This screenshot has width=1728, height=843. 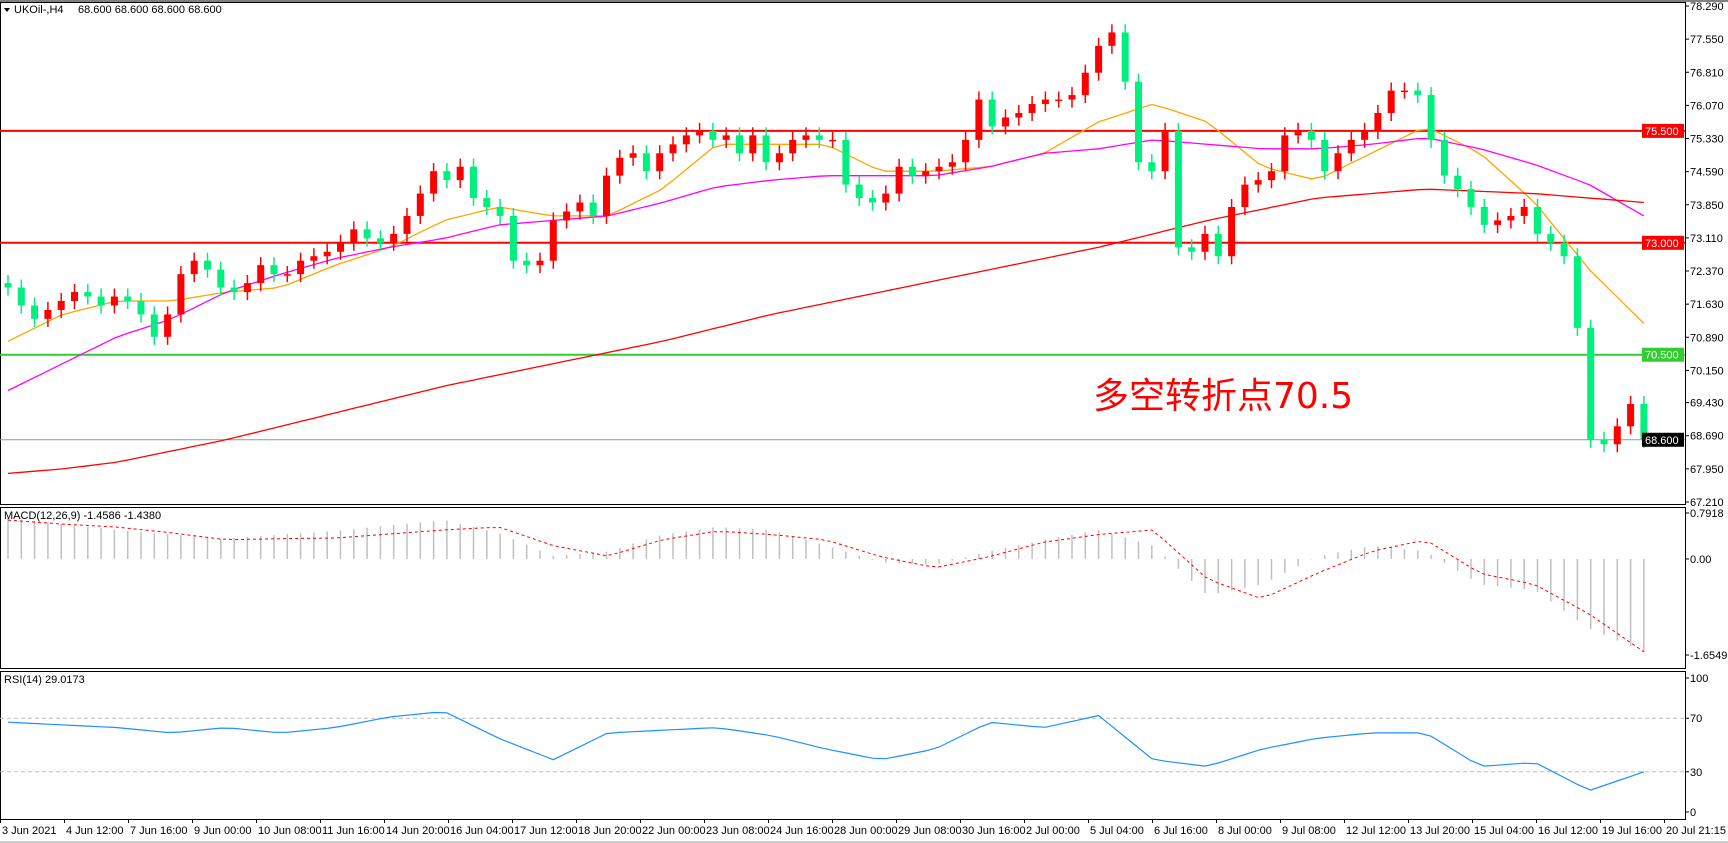 What do you see at coordinates (826, 751) in the screenshot?
I see `rsi-line` at bounding box center [826, 751].